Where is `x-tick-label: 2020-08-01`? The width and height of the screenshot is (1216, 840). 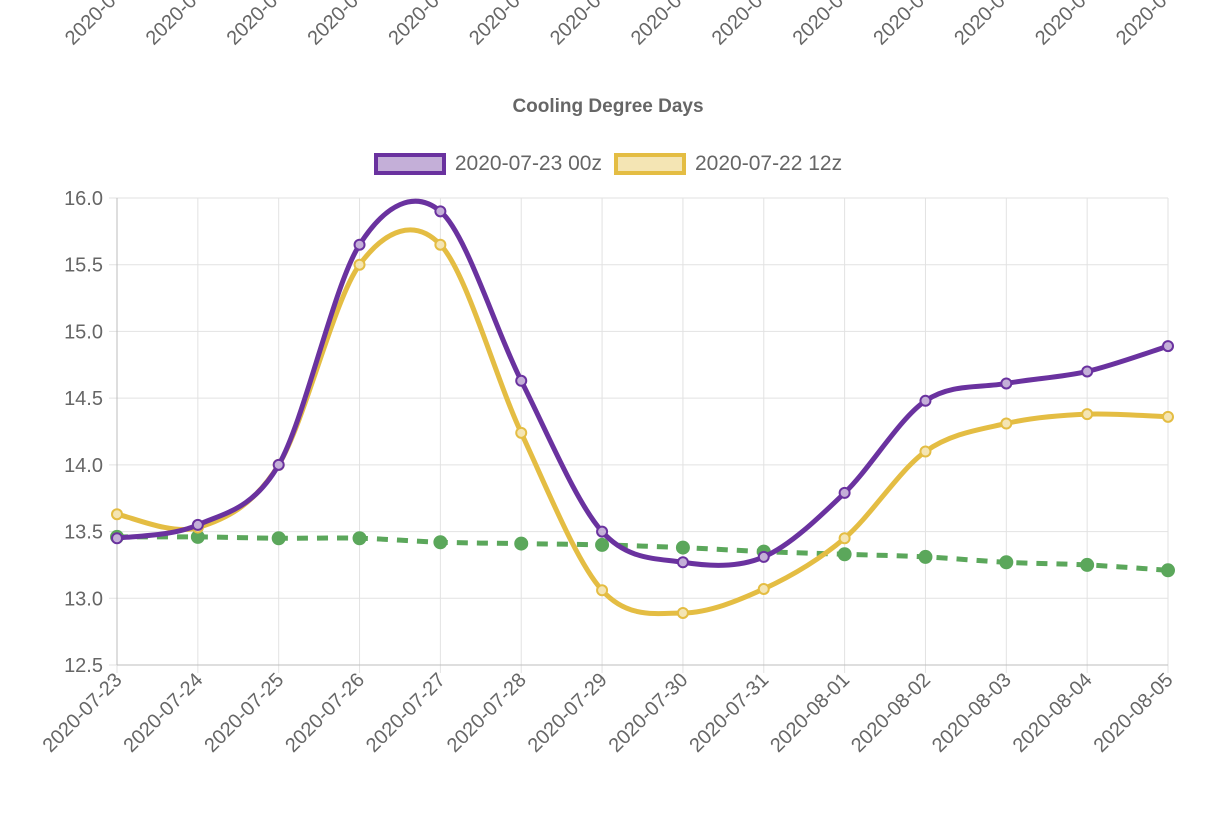
x-tick-label: 2020-08-01 is located at coordinates (810, 713).